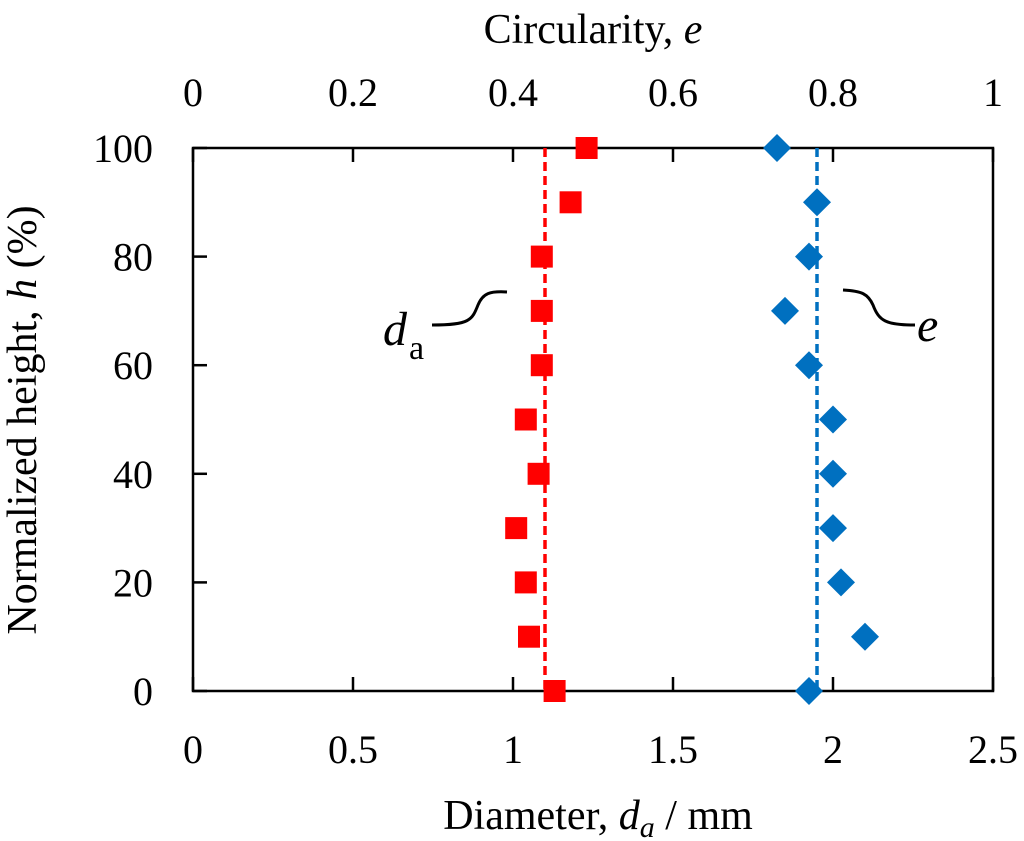  Describe the element at coordinates (993, 749) in the screenshot. I see `bottom-tick-label: 2.5` at that location.